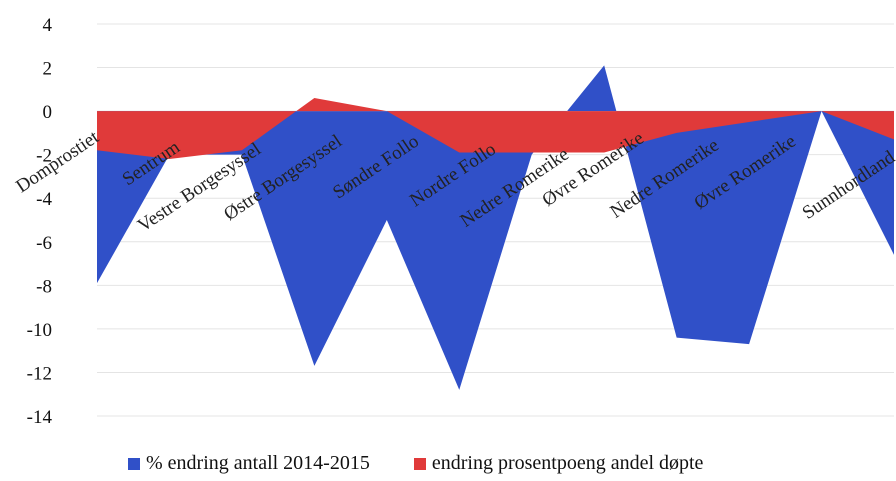 The image size is (896, 481). What do you see at coordinates (48, 69) in the screenshot?
I see `y-tick-label: 2` at bounding box center [48, 69].